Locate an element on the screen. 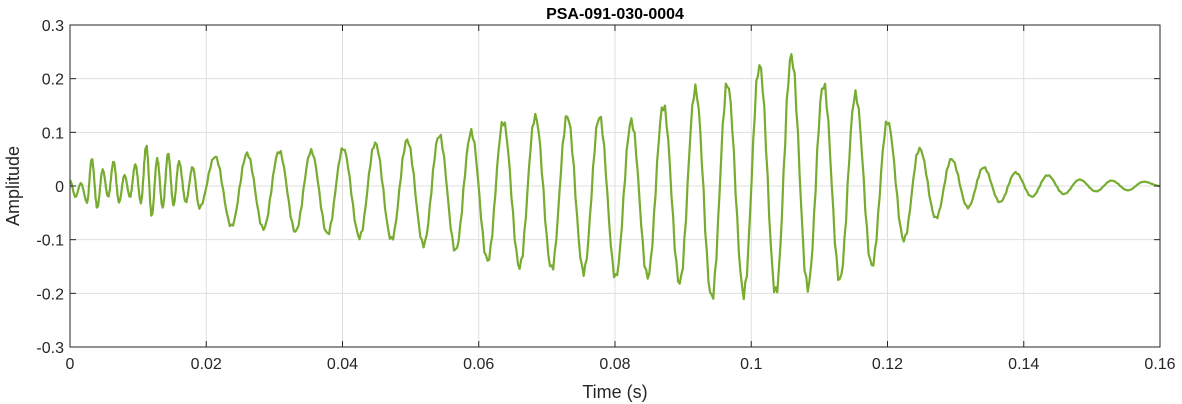  x-tick-label: 0.04 is located at coordinates (342, 364).